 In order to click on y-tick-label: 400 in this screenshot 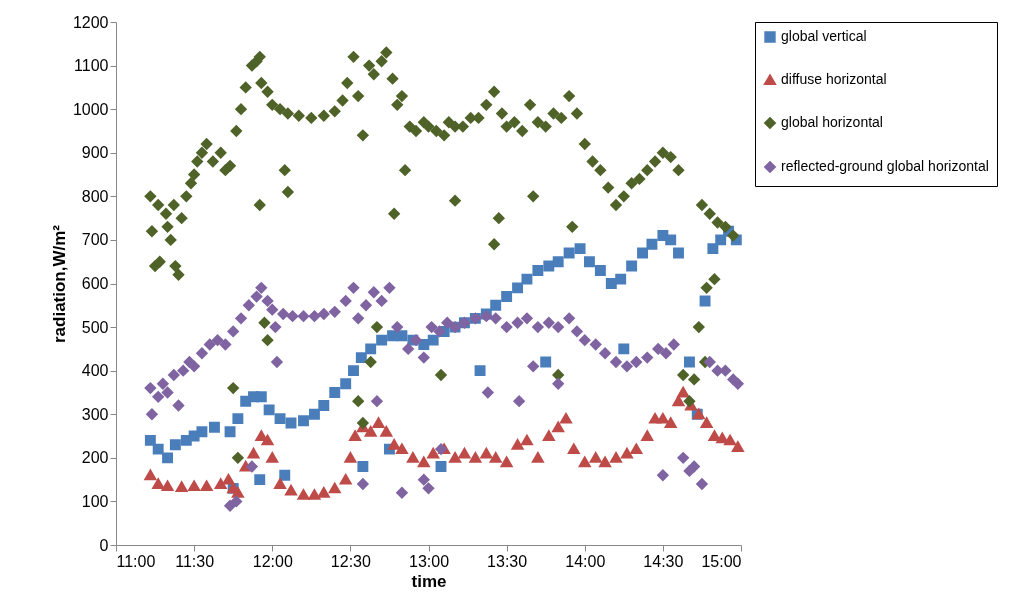, I will do `click(95, 371)`.